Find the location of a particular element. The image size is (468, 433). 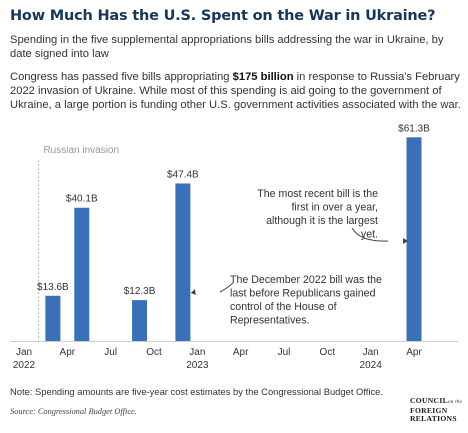

x-tick-year-label: 2024 is located at coordinates (371, 365).